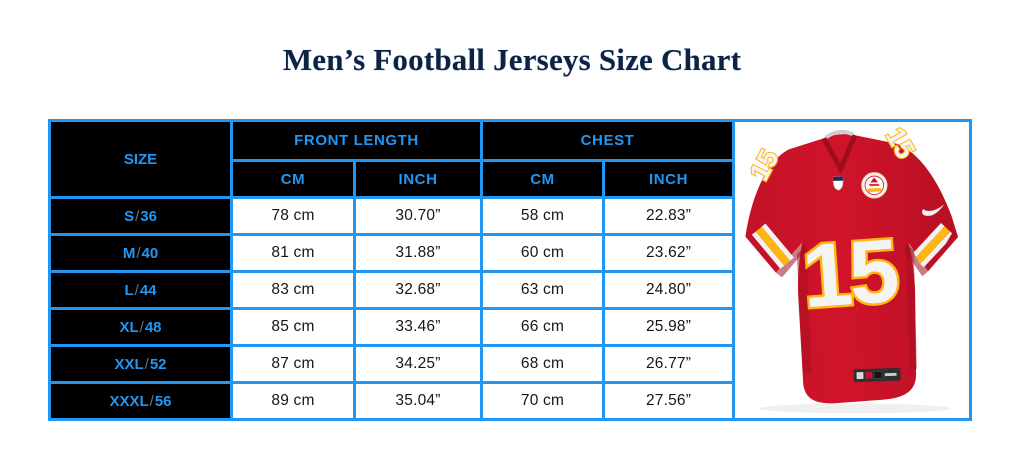 This screenshot has width=1024, height=471. What do you see at coordinates (418, 179) in the screenshot?
I see `front-inch-header: INCH` at bounding box center [418, 179].